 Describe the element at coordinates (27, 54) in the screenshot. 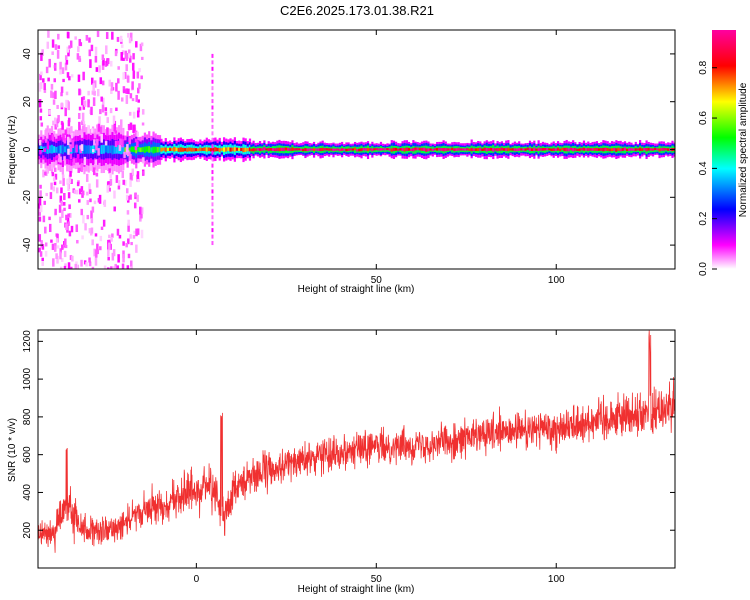

I see `spectrogram-y-tick-label-4: 40` at that location.